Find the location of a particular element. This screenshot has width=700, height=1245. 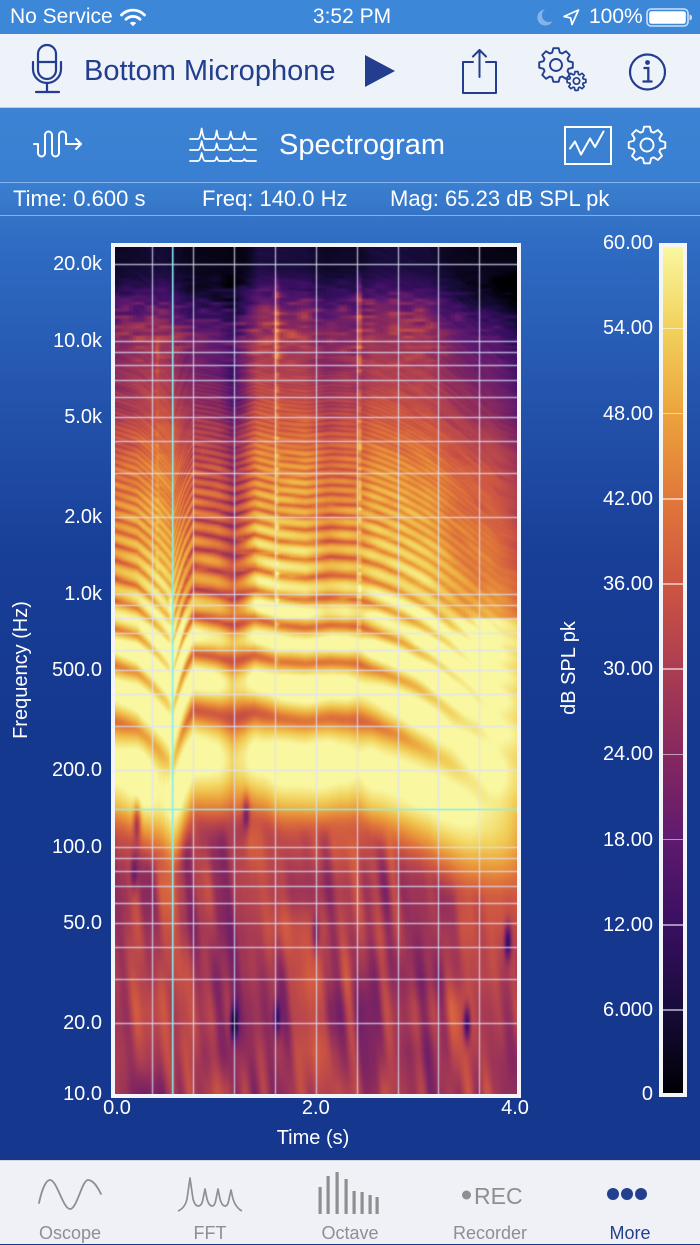

tab-more: More is located at coordinates (630, 1203).